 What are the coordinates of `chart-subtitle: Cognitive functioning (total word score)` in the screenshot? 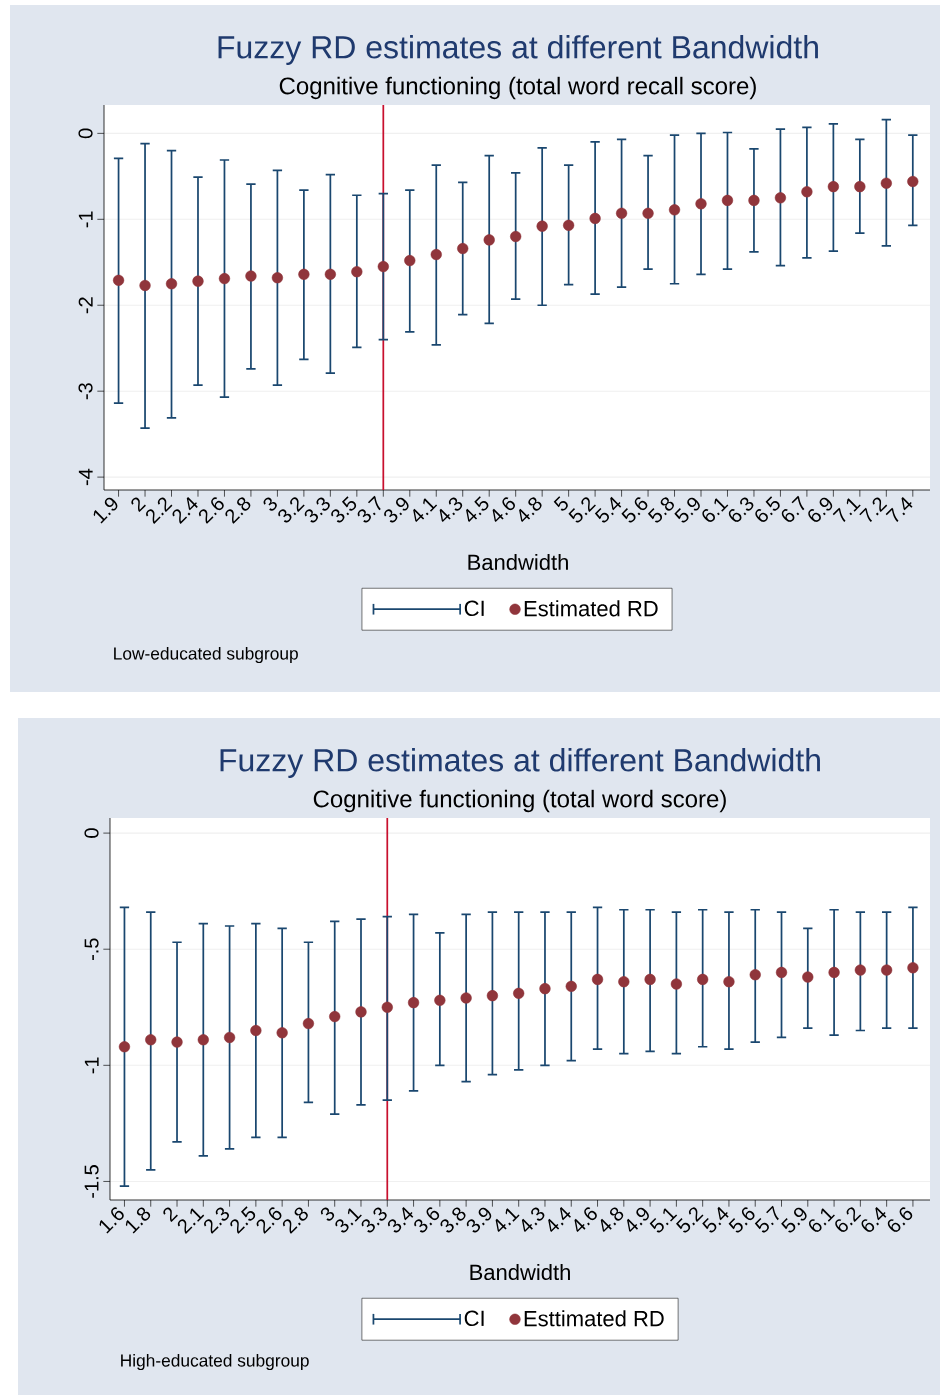 It's located at (519, 801).